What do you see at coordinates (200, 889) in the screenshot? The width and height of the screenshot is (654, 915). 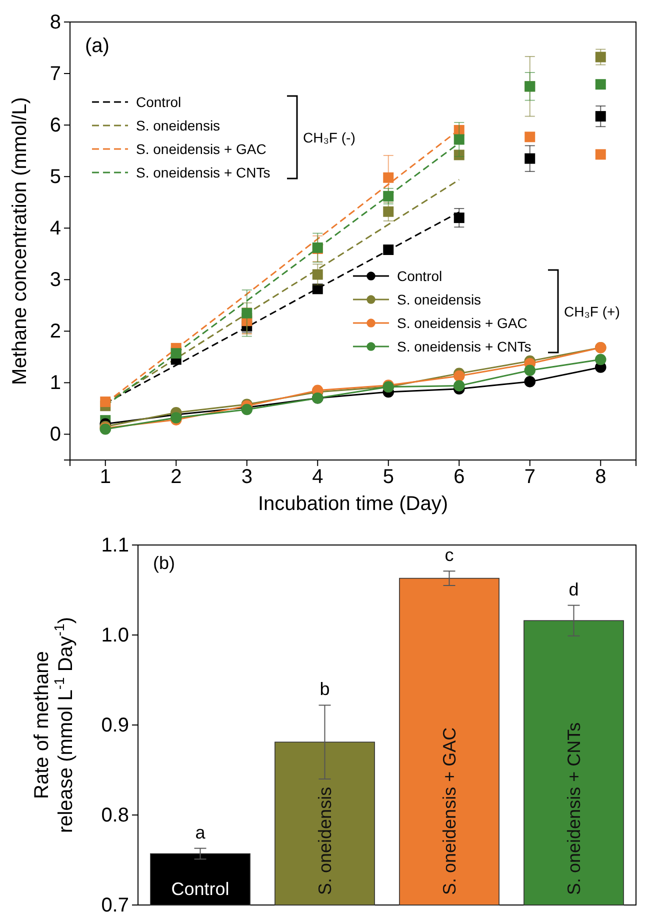 I see `category-label: Control` at bounding box center [200, 889].